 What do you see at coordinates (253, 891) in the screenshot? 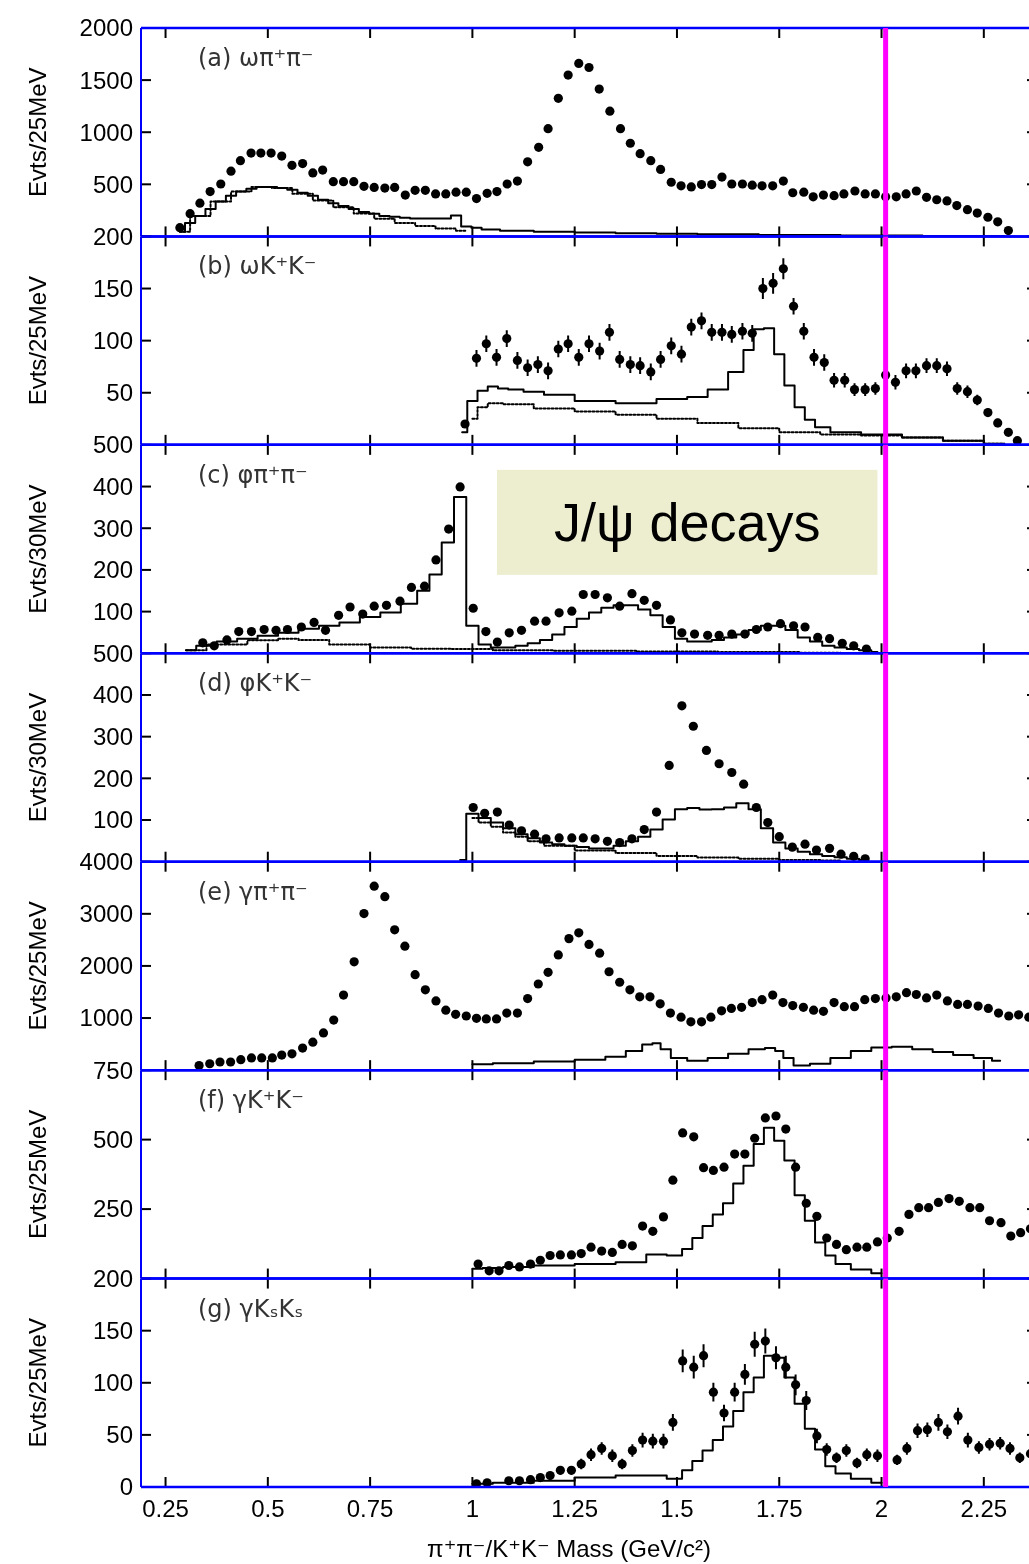
I see `annotation: (e) γπ⁺π⁻` at bounding box center [253, 891].